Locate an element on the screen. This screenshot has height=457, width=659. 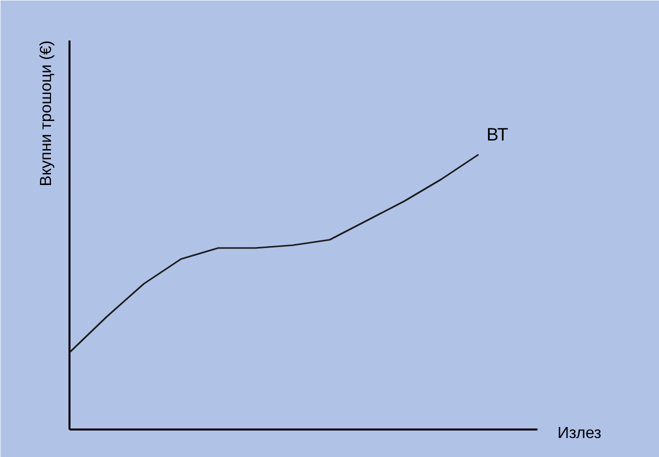
series-label: ВТ is located at coordinates (497, 134).